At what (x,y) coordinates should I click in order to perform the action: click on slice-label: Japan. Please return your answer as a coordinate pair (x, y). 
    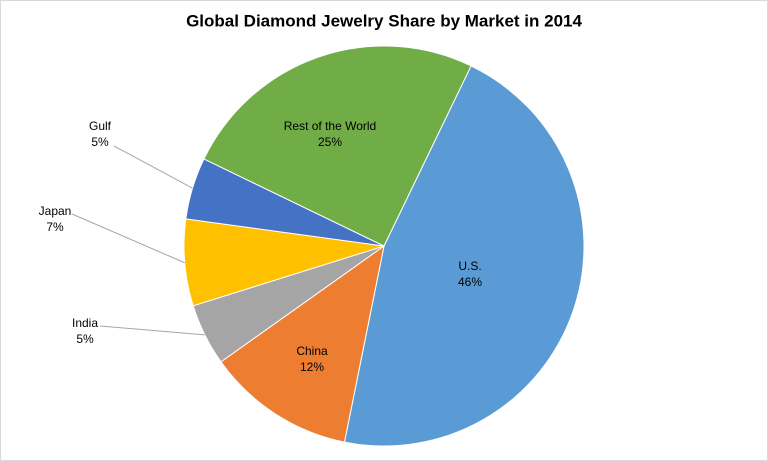
    Looking at the image, I should click on (55, 211).